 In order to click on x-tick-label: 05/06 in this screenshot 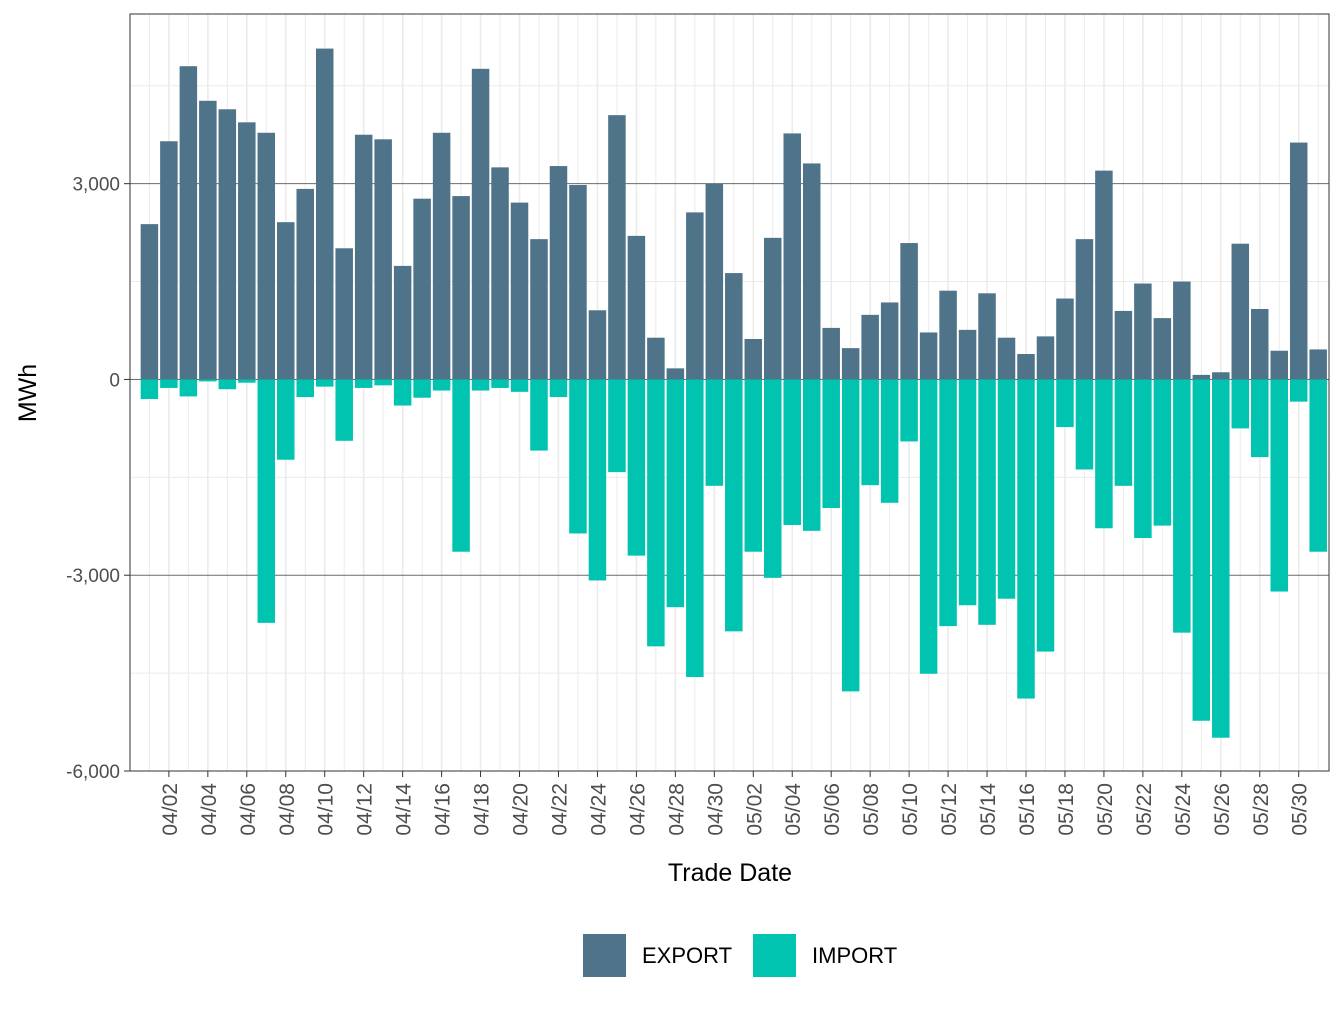, I will do `click(832, 809)`.